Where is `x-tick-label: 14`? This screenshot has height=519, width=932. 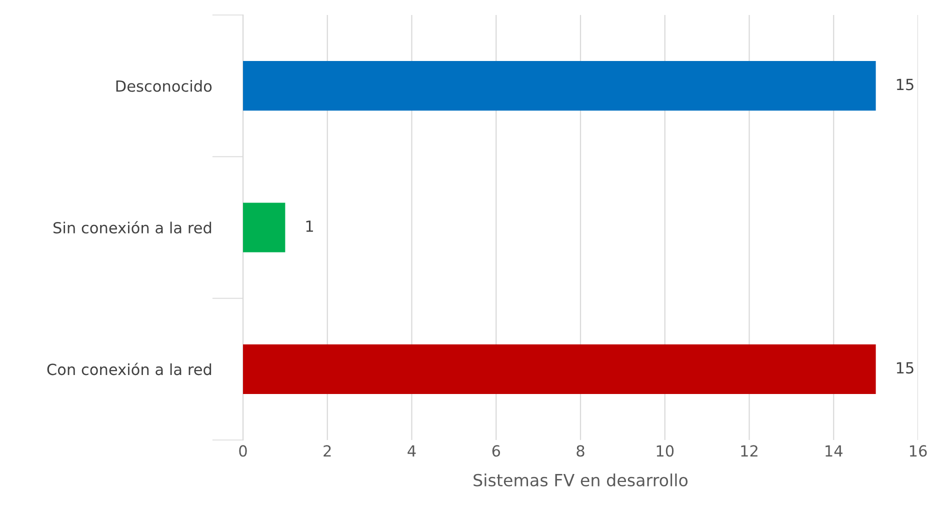
x-tick-label: 14 is located at coordinates (834, 450).